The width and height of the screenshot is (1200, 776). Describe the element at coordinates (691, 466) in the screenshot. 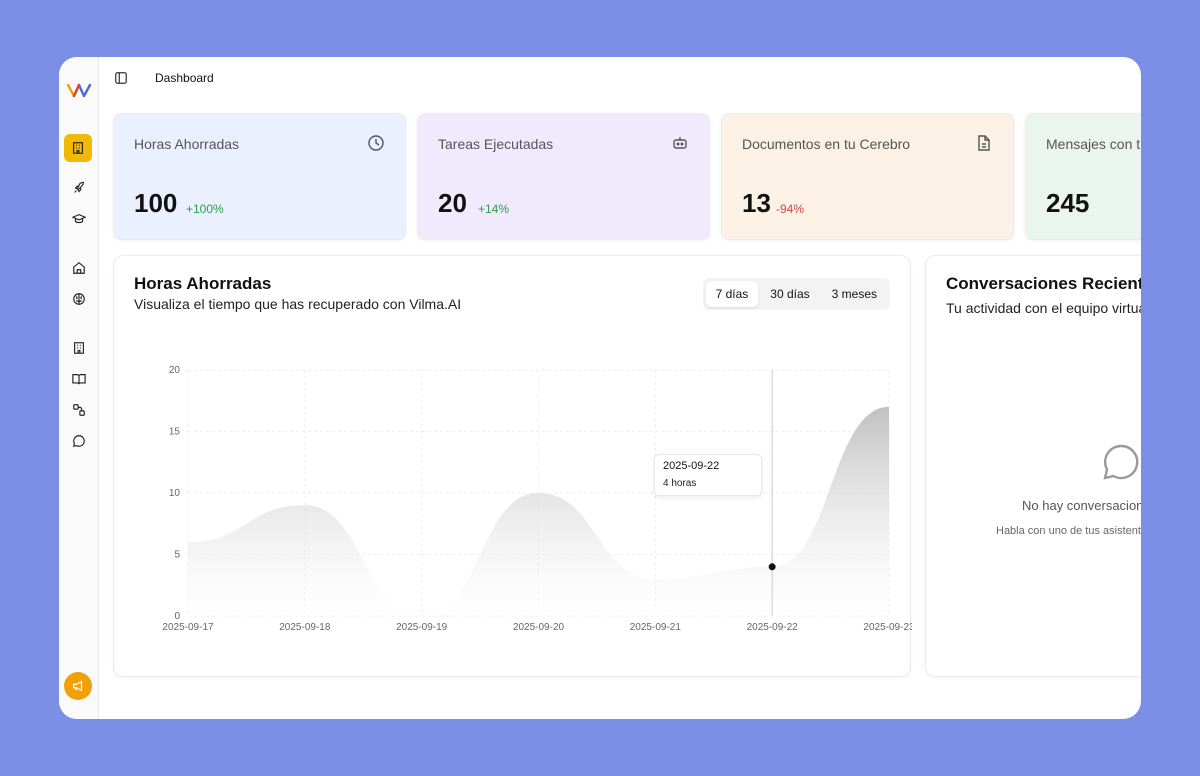

I see `tooltip-date: 2025-09-22` at that location.